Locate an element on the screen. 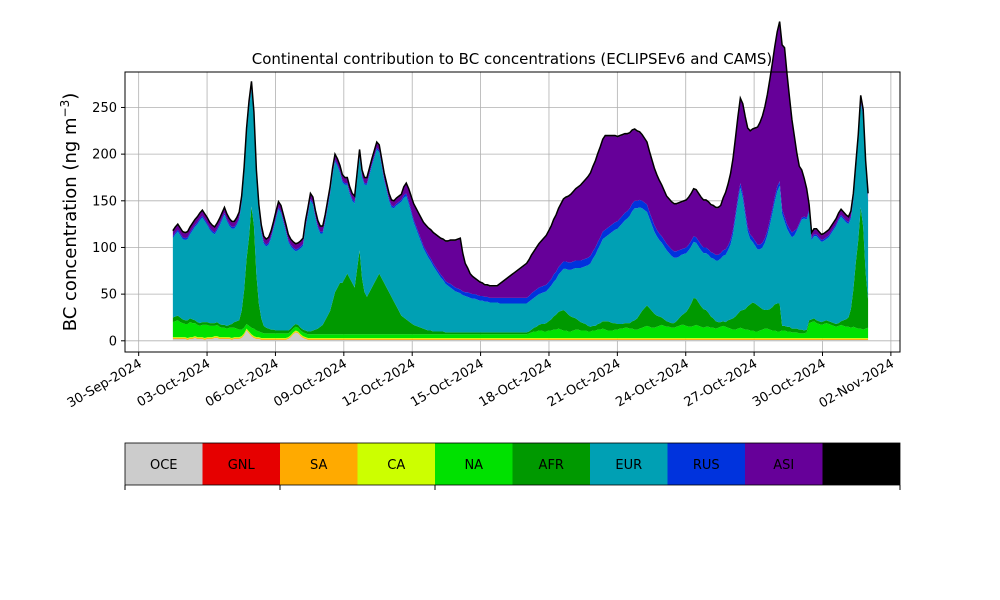 This screenshot has height=600, width=1000. x-tick-label: 30-Oct-2024 is located at coordinates (789, 383).